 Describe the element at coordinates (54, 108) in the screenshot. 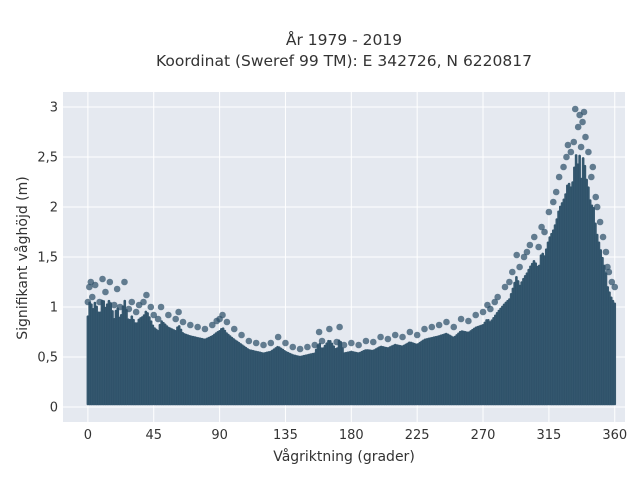

I see `y-tick-label: 3` at that location.